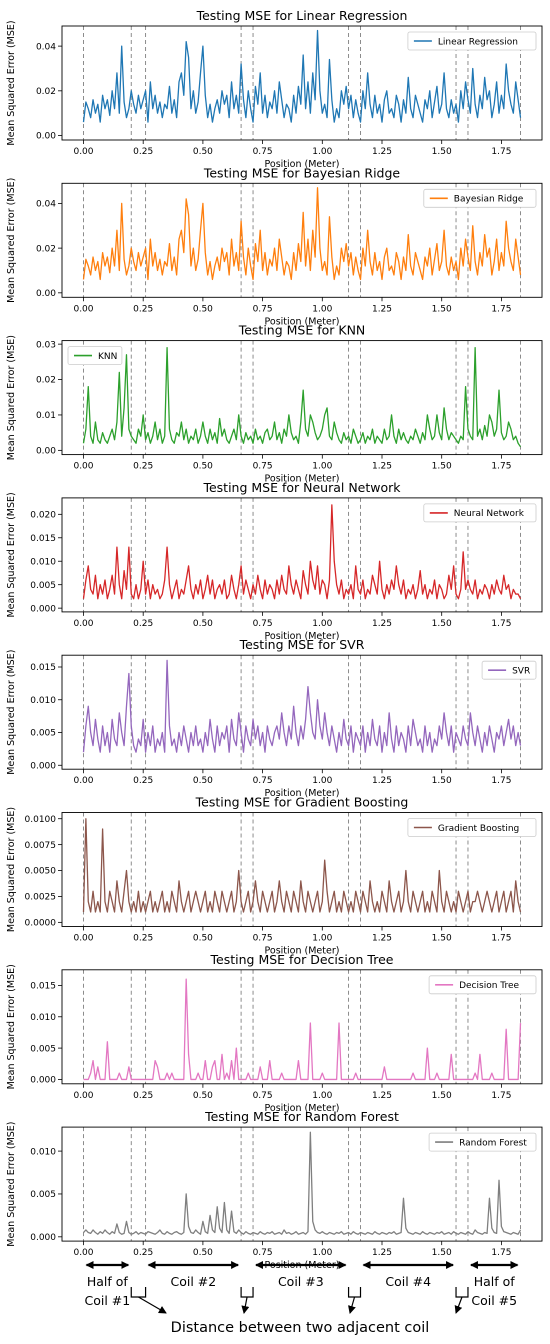 The height and width of the screenshot is (1344, 550). What do you see at coordinates (46, 345) in the screenshot?
I see `y-tick-label: 0.03` at bounding box center [46, 345].